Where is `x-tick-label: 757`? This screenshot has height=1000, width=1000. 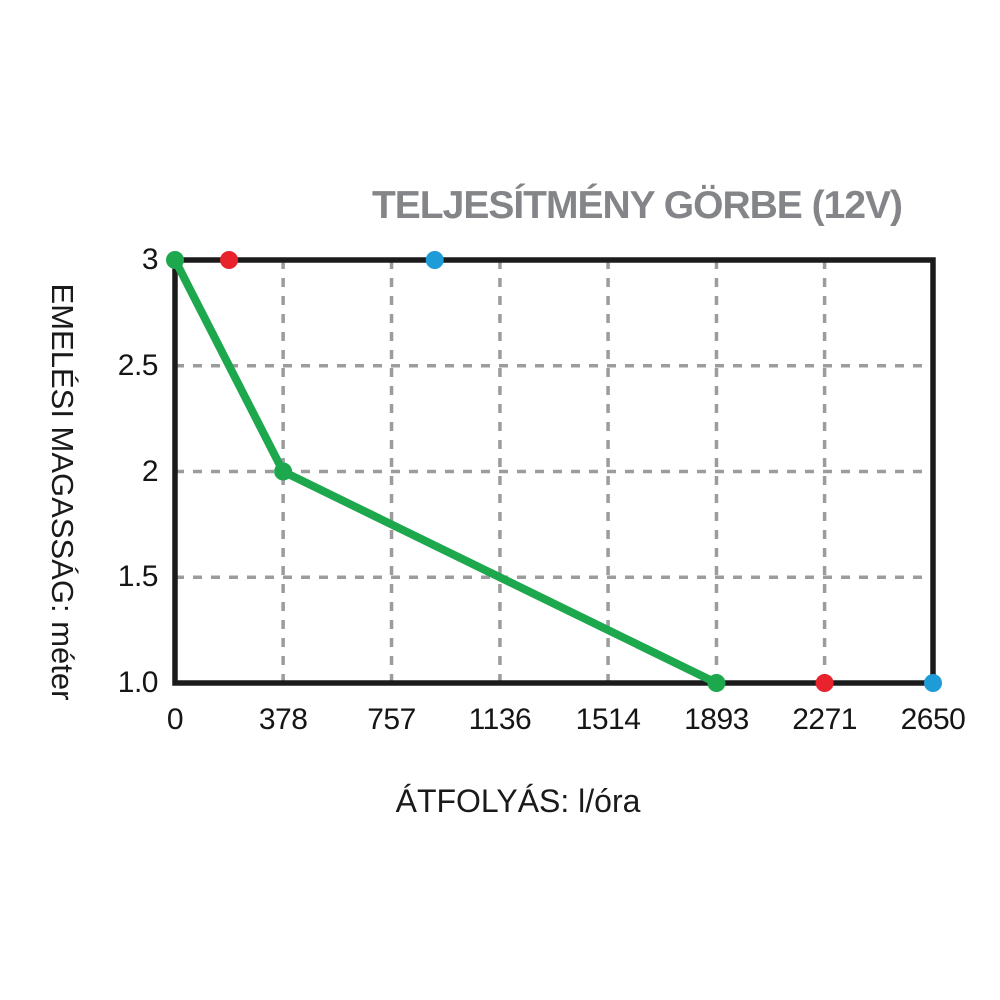
x-tick-label: 757 is located at coordinates (391, 719).